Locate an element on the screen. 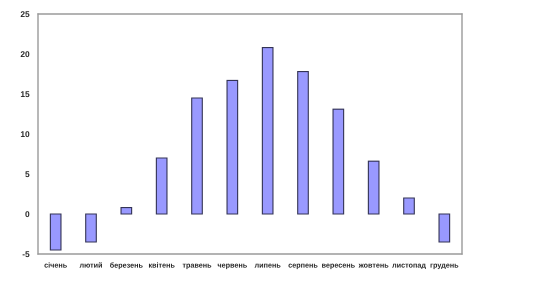 The height and width of the screenshot is (281, 537). y-tick-label: 20 is located at coordinates (25, 54).